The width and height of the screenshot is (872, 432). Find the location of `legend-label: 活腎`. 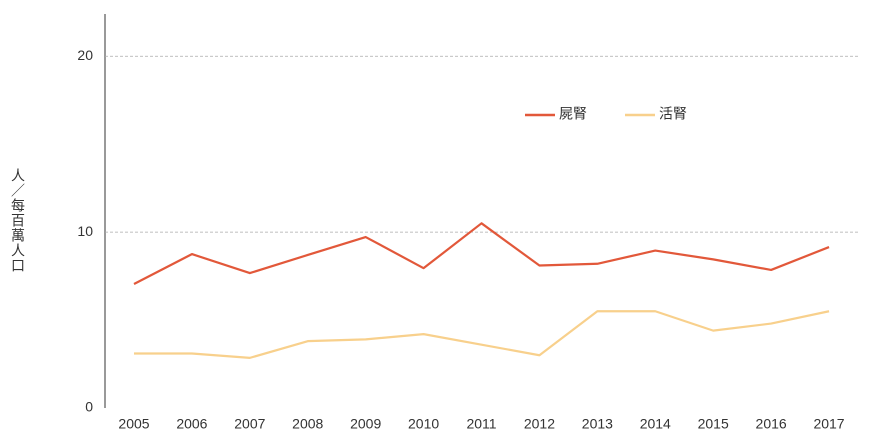

legend-label: 活腎 is located at coordinates (673, 114).